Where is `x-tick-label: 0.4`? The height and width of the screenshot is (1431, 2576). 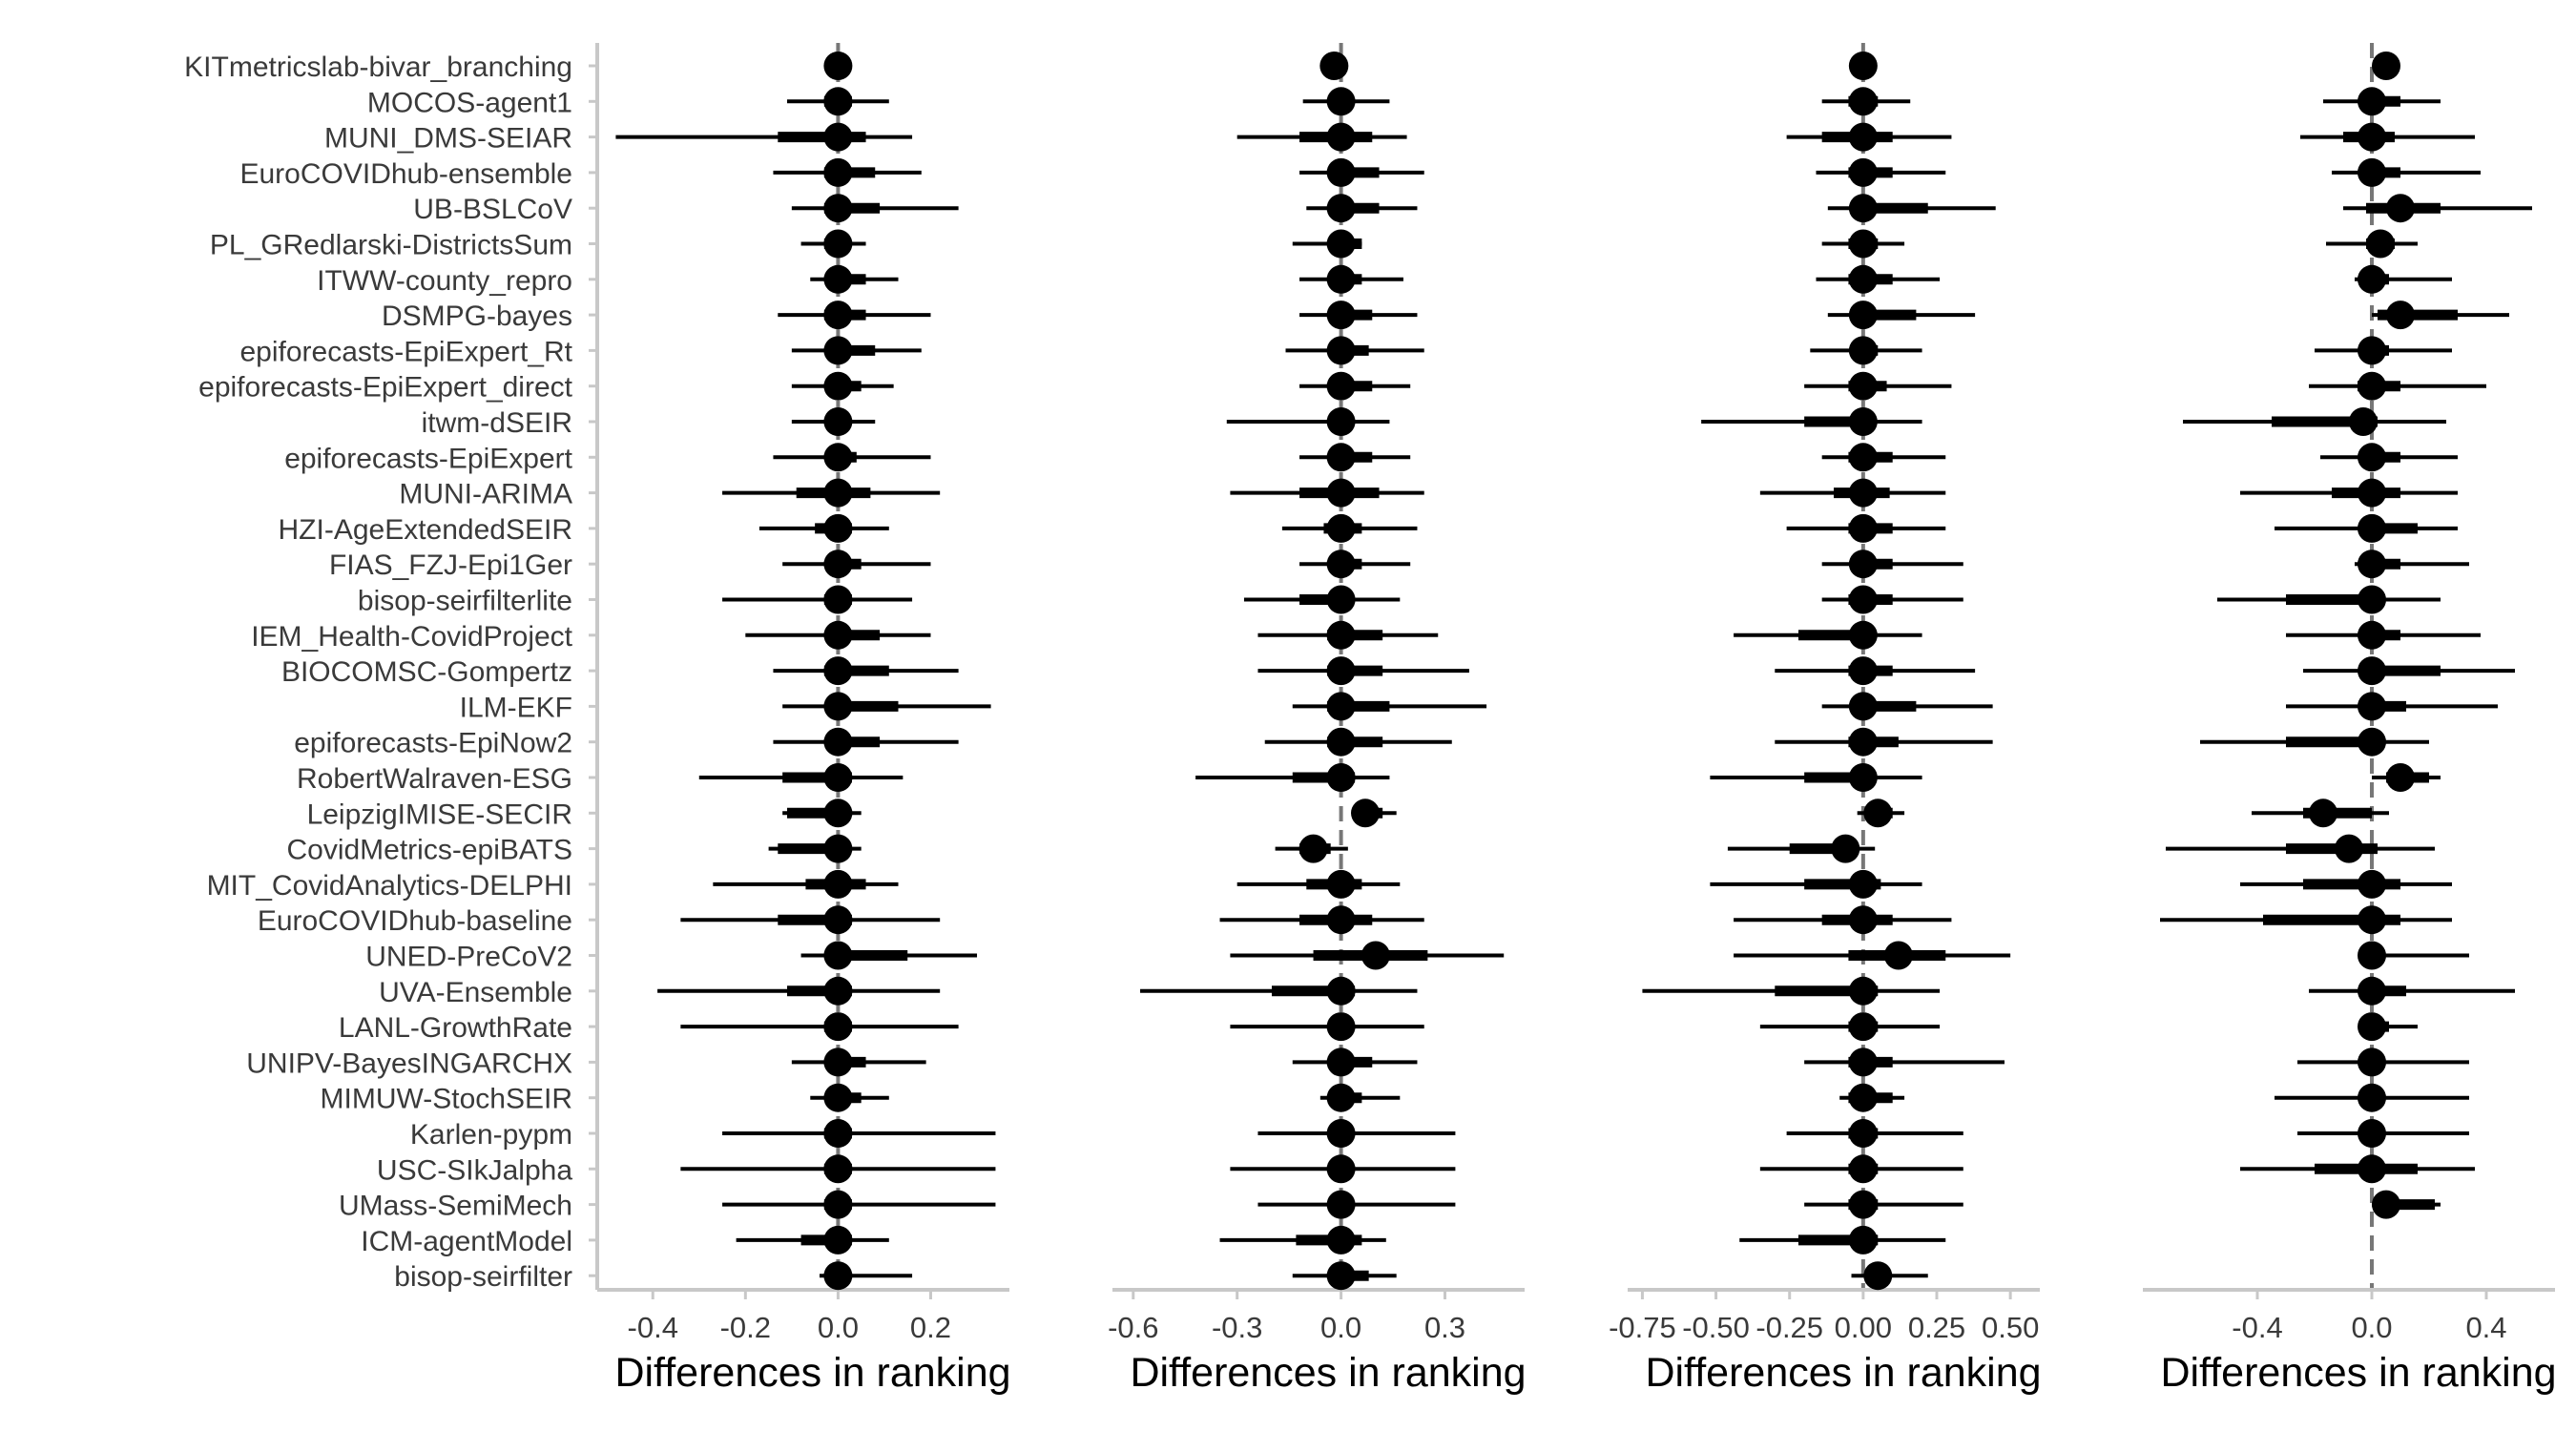 x-tick-label: 0.4 is located at coordinates (2485, 1327).